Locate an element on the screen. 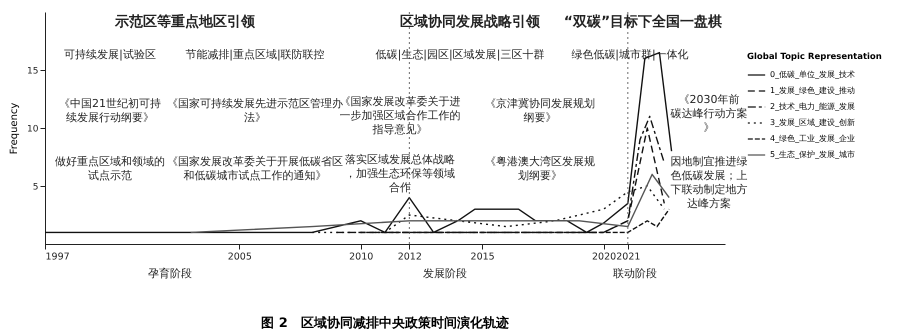 The height and width of the screenshot is (334, 900). y-tick-label: 15 is located at coordinates (32, 71).